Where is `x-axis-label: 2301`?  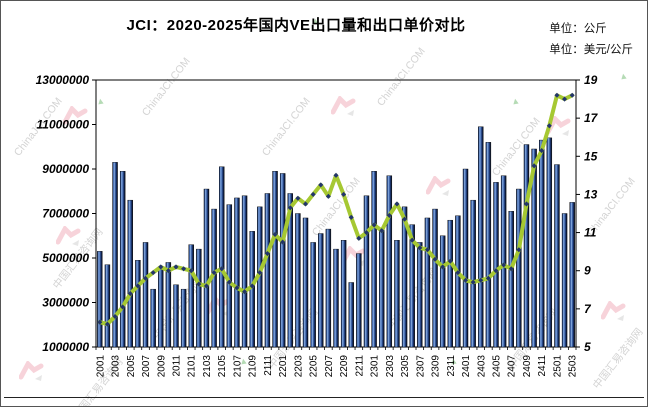
x-axis-label: 2301 is located at coordinates (375, 366).